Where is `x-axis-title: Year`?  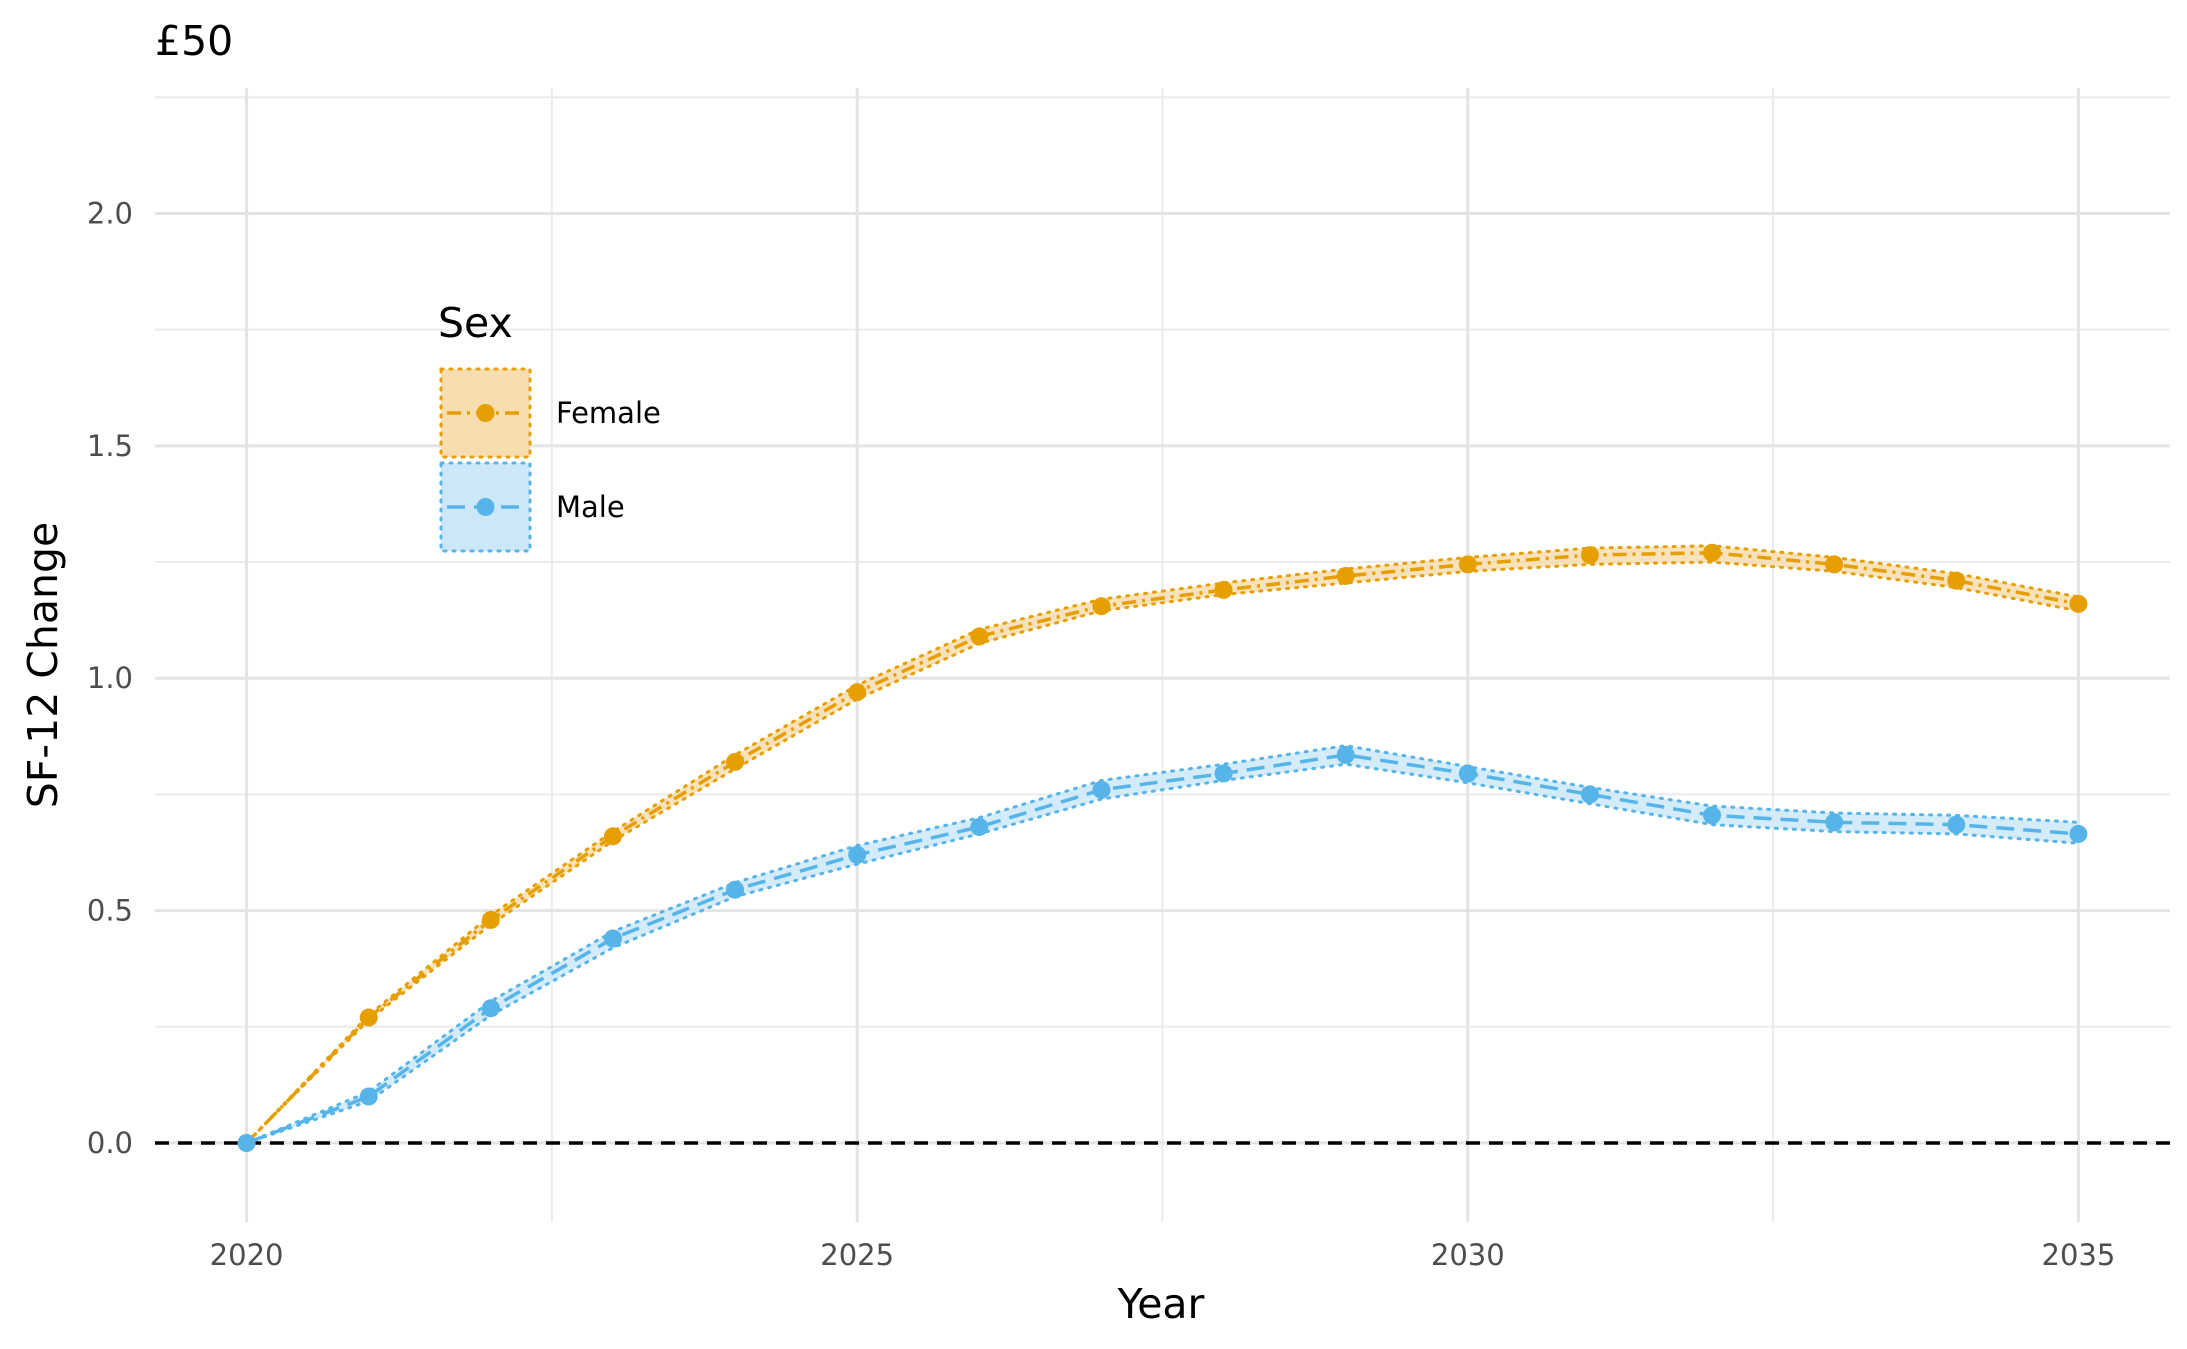 x-axis-title: Year is located at coordinates (1161, 1304).